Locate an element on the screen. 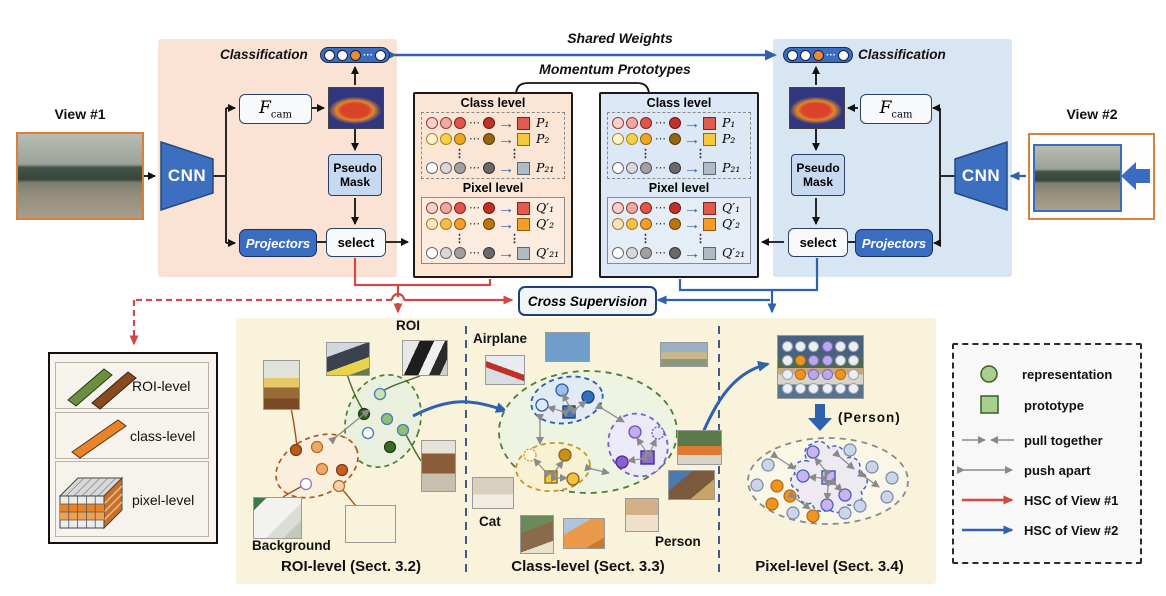 The image size is (1166, 596). select-left-box: select is located at coordinates (356, 242).